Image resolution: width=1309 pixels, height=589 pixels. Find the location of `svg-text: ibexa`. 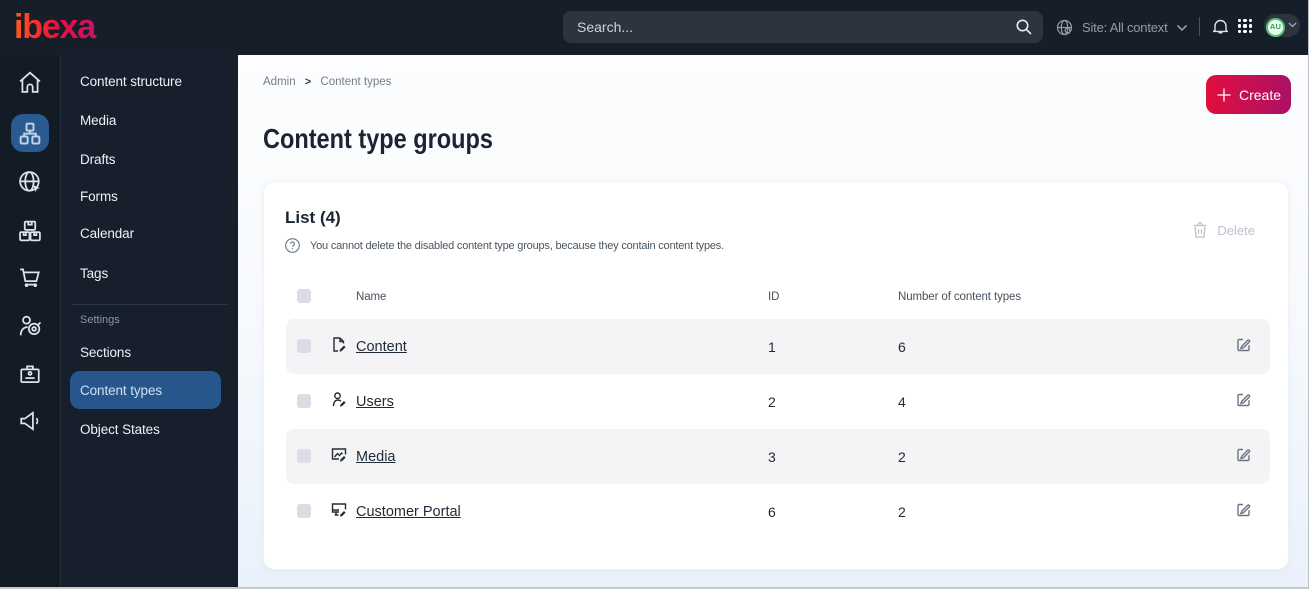

svg-text: ibexa is located at coordinates (56, 26).